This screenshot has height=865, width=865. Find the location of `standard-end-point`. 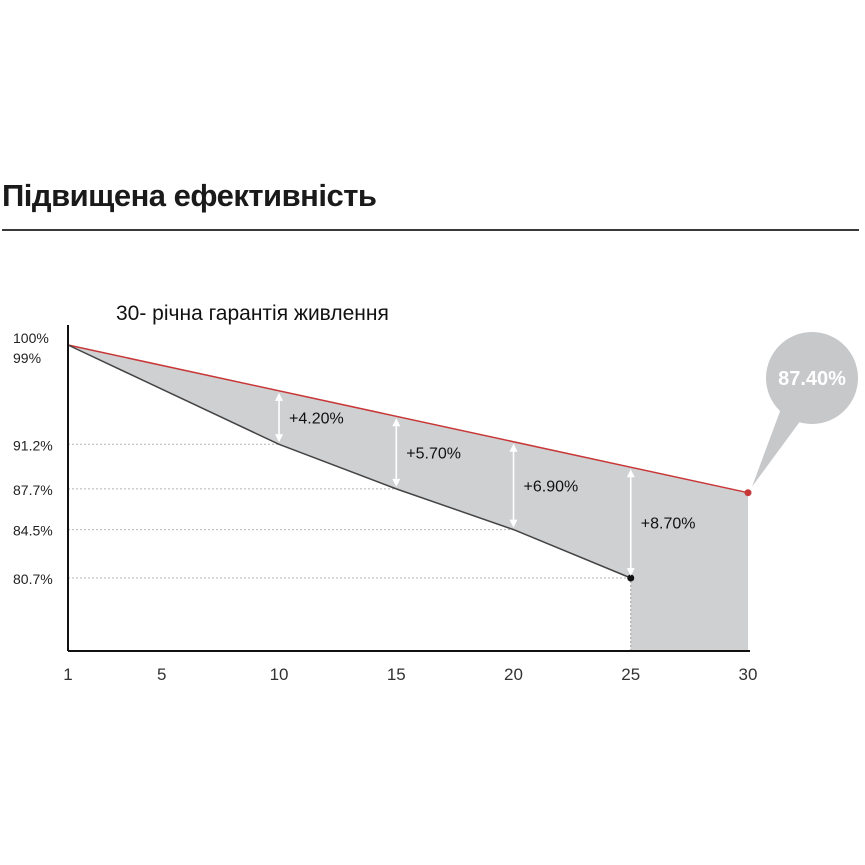

standard-end-point is located at coordinates (631, 578).